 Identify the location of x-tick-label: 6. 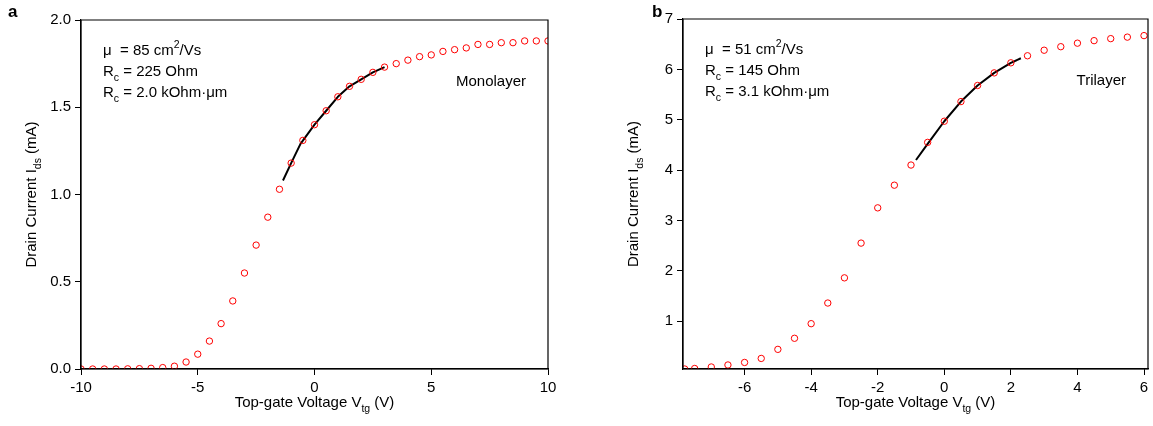
(1144, 387).